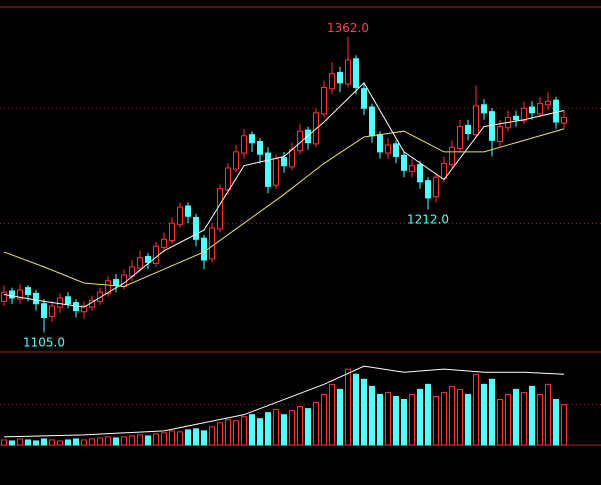  I want to click on moving-average, so click(284, 401).